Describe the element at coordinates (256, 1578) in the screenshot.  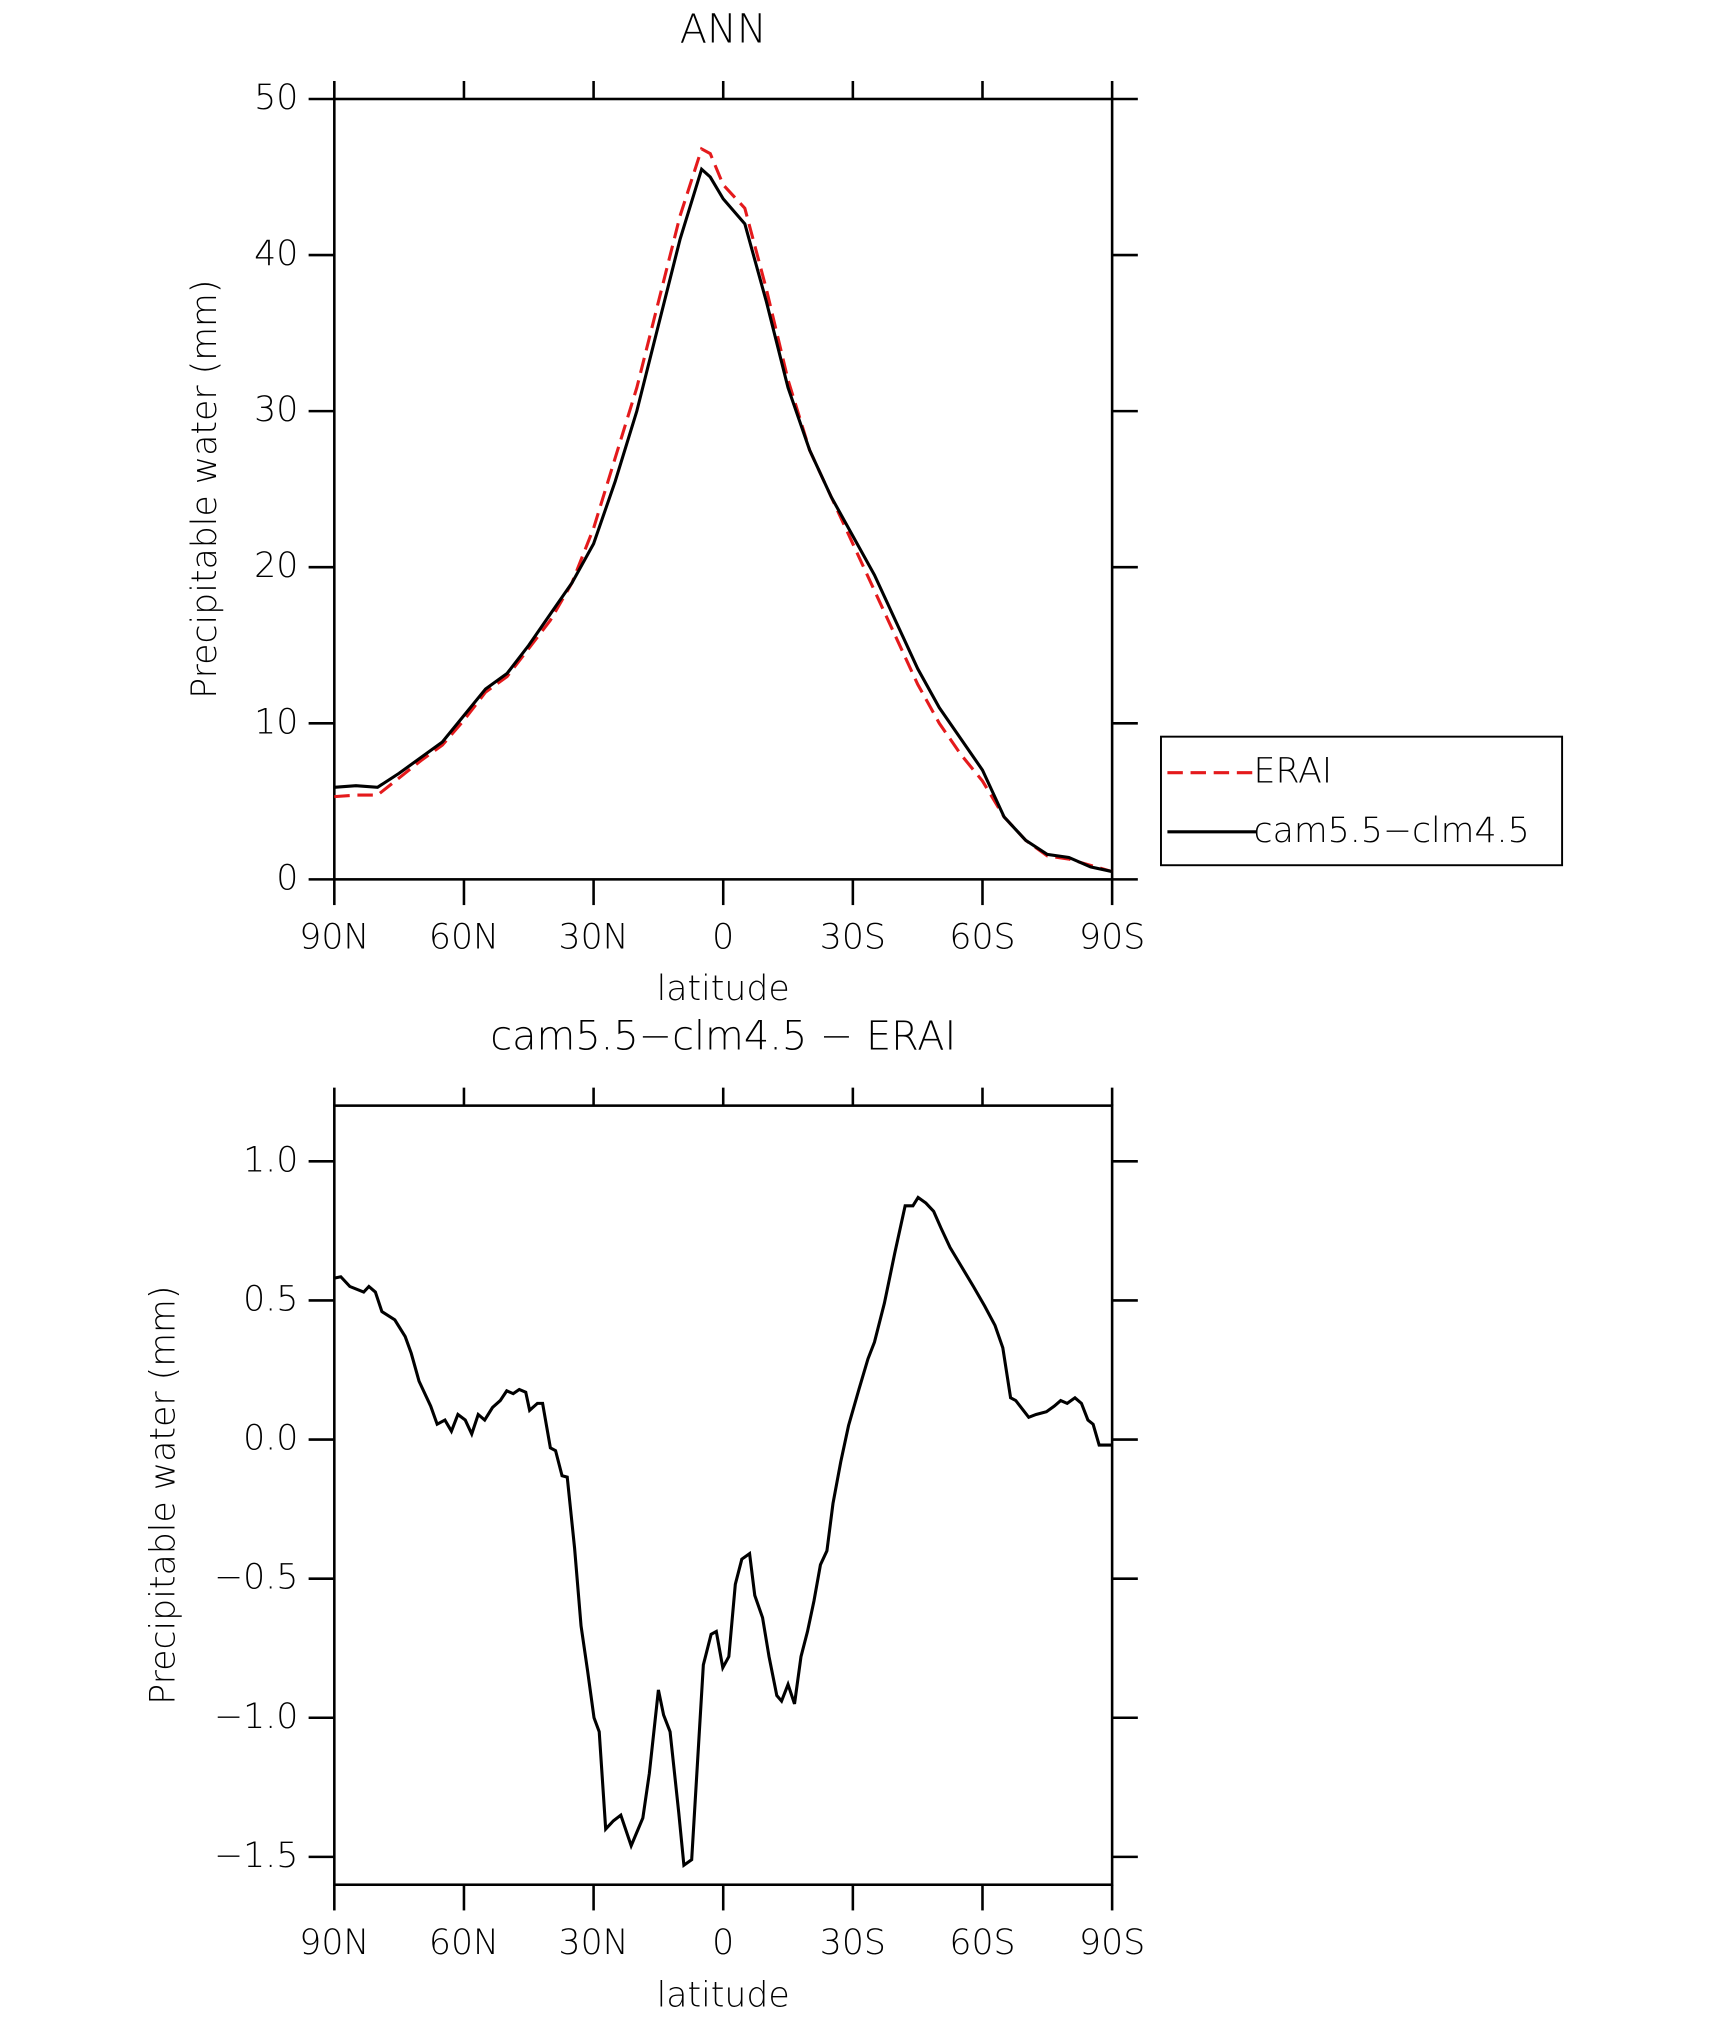
I see `y-tick-label: −0.5` at that location.